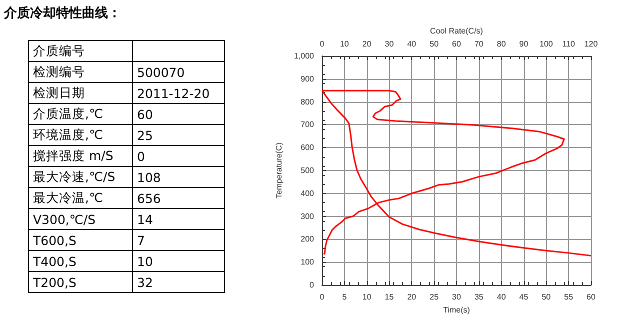 This screenshot has width=621, height=320. Describe the element at coordinates (149, 177) in the screenshot. I see `text: 108` at that location.